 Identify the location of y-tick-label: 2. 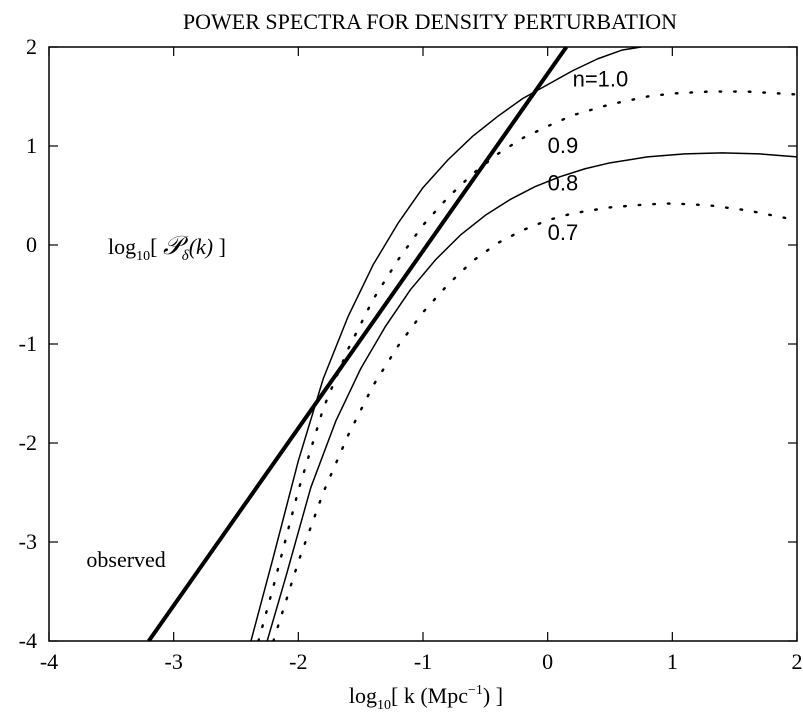
(31, 46).